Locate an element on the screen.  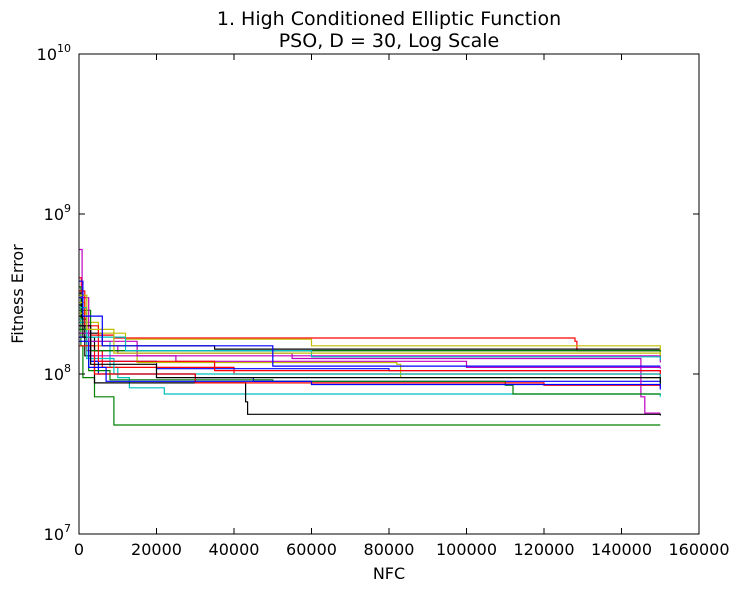
y-tick-label: 10¹⁰ is located at coordinates (54, 53).